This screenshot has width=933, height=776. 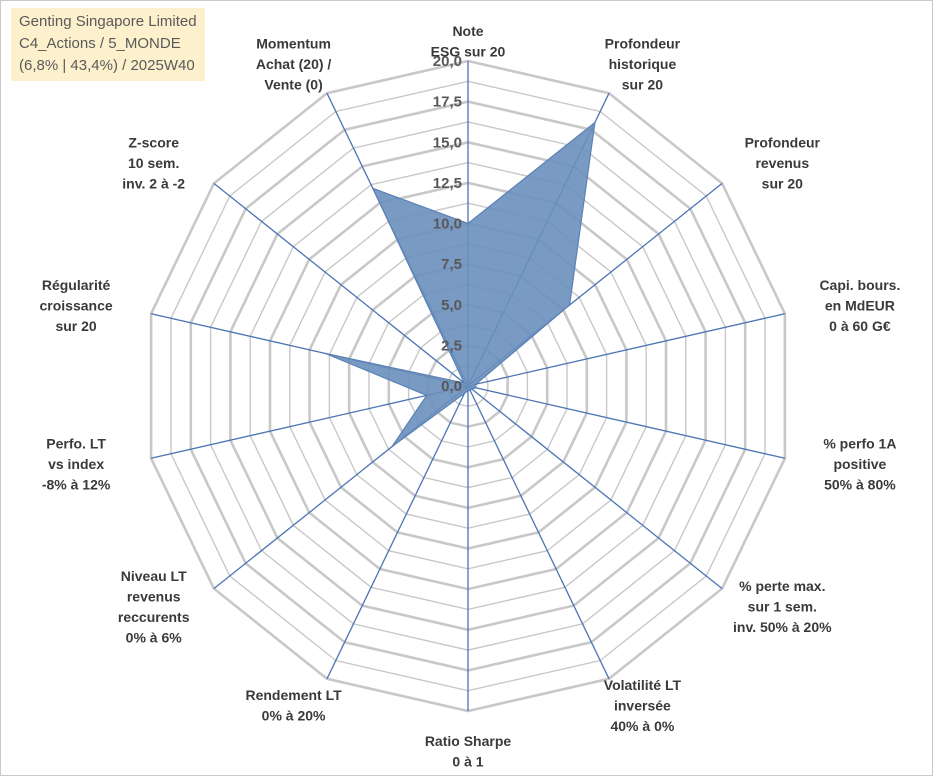 What do you see at coordinates (154, 576) in the screenshot?
I see `axis-label-line: Niveau LT` at bounding box center [154, 576].